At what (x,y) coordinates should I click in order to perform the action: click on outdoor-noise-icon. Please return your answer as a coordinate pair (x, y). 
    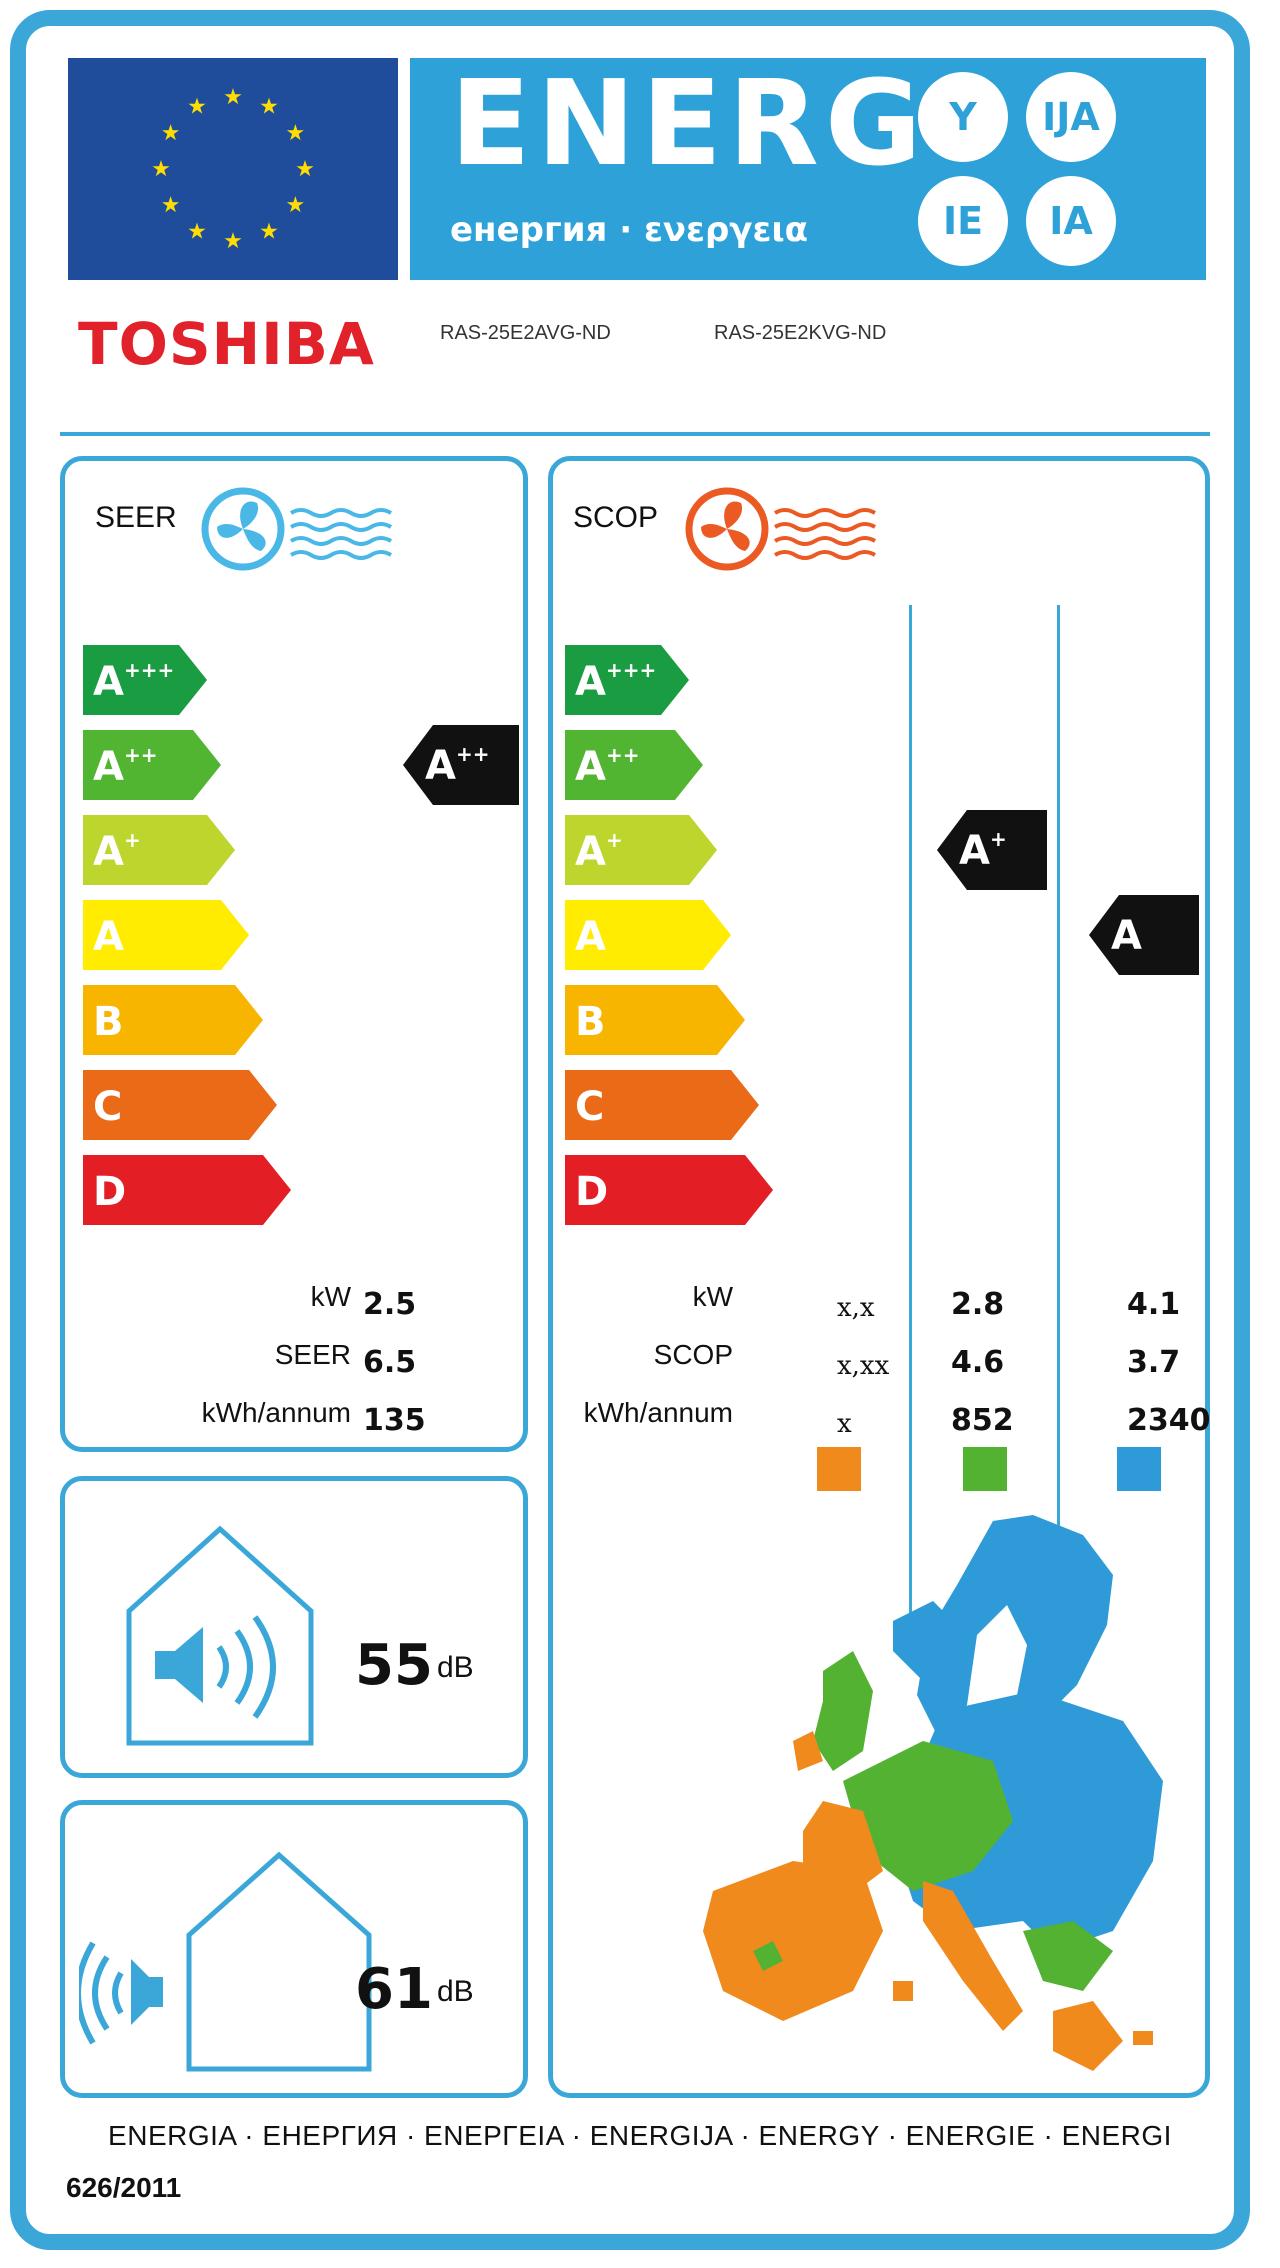
    Looking at the image, I should click on (225, 1961).